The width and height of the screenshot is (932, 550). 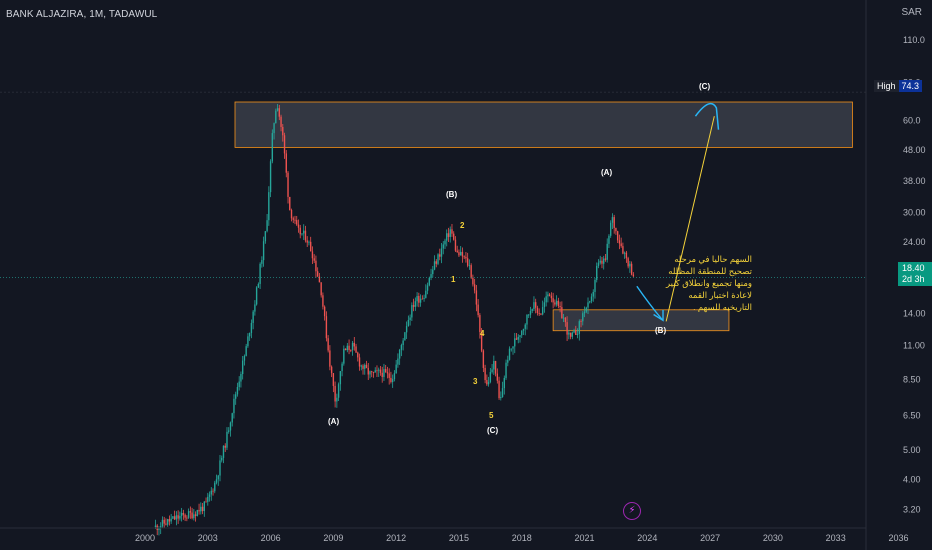 What do you see at coordinates (914, 212) in the screenshot?
I see `price-tick-label: 30.00` at bounding box center [914, 212].